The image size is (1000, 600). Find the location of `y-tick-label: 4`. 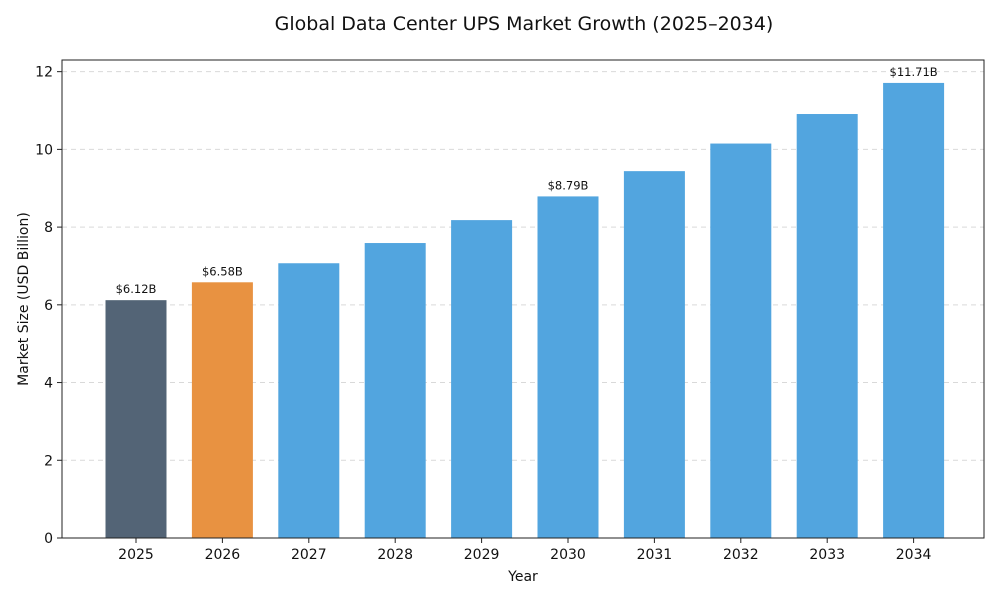

y-tick-label: 4 is located at coordinates (48, 384).